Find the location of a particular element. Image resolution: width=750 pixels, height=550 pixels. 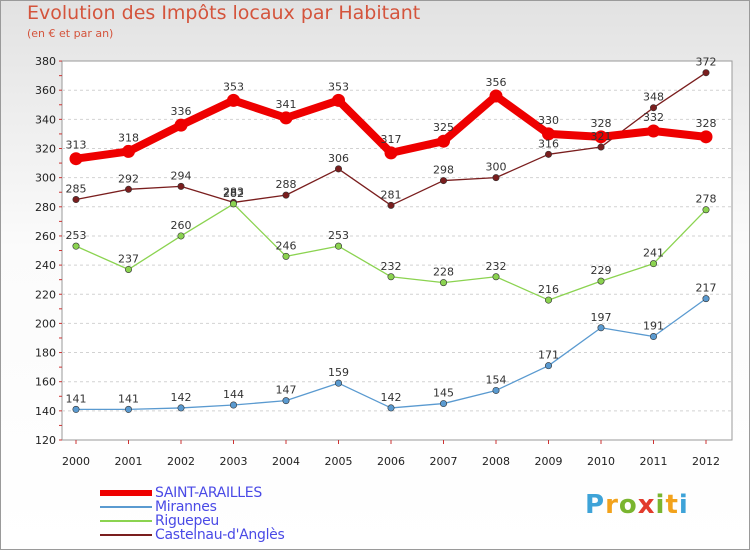

data-label: 300 is located at coordinates (496, 167).